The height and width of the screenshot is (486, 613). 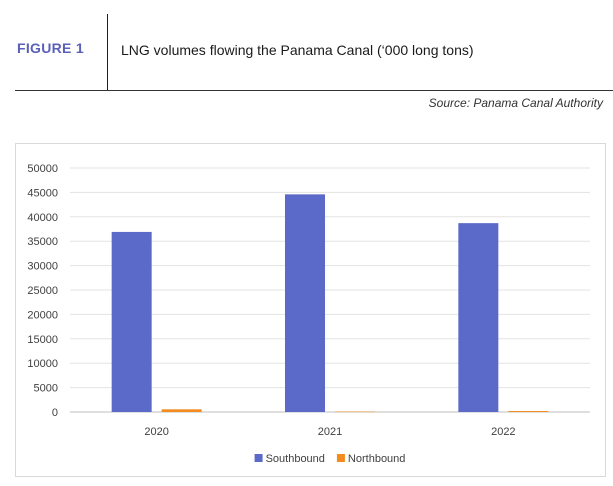 I want to click on legend-item-southbound: Southbound, so click(x=289, y=459).